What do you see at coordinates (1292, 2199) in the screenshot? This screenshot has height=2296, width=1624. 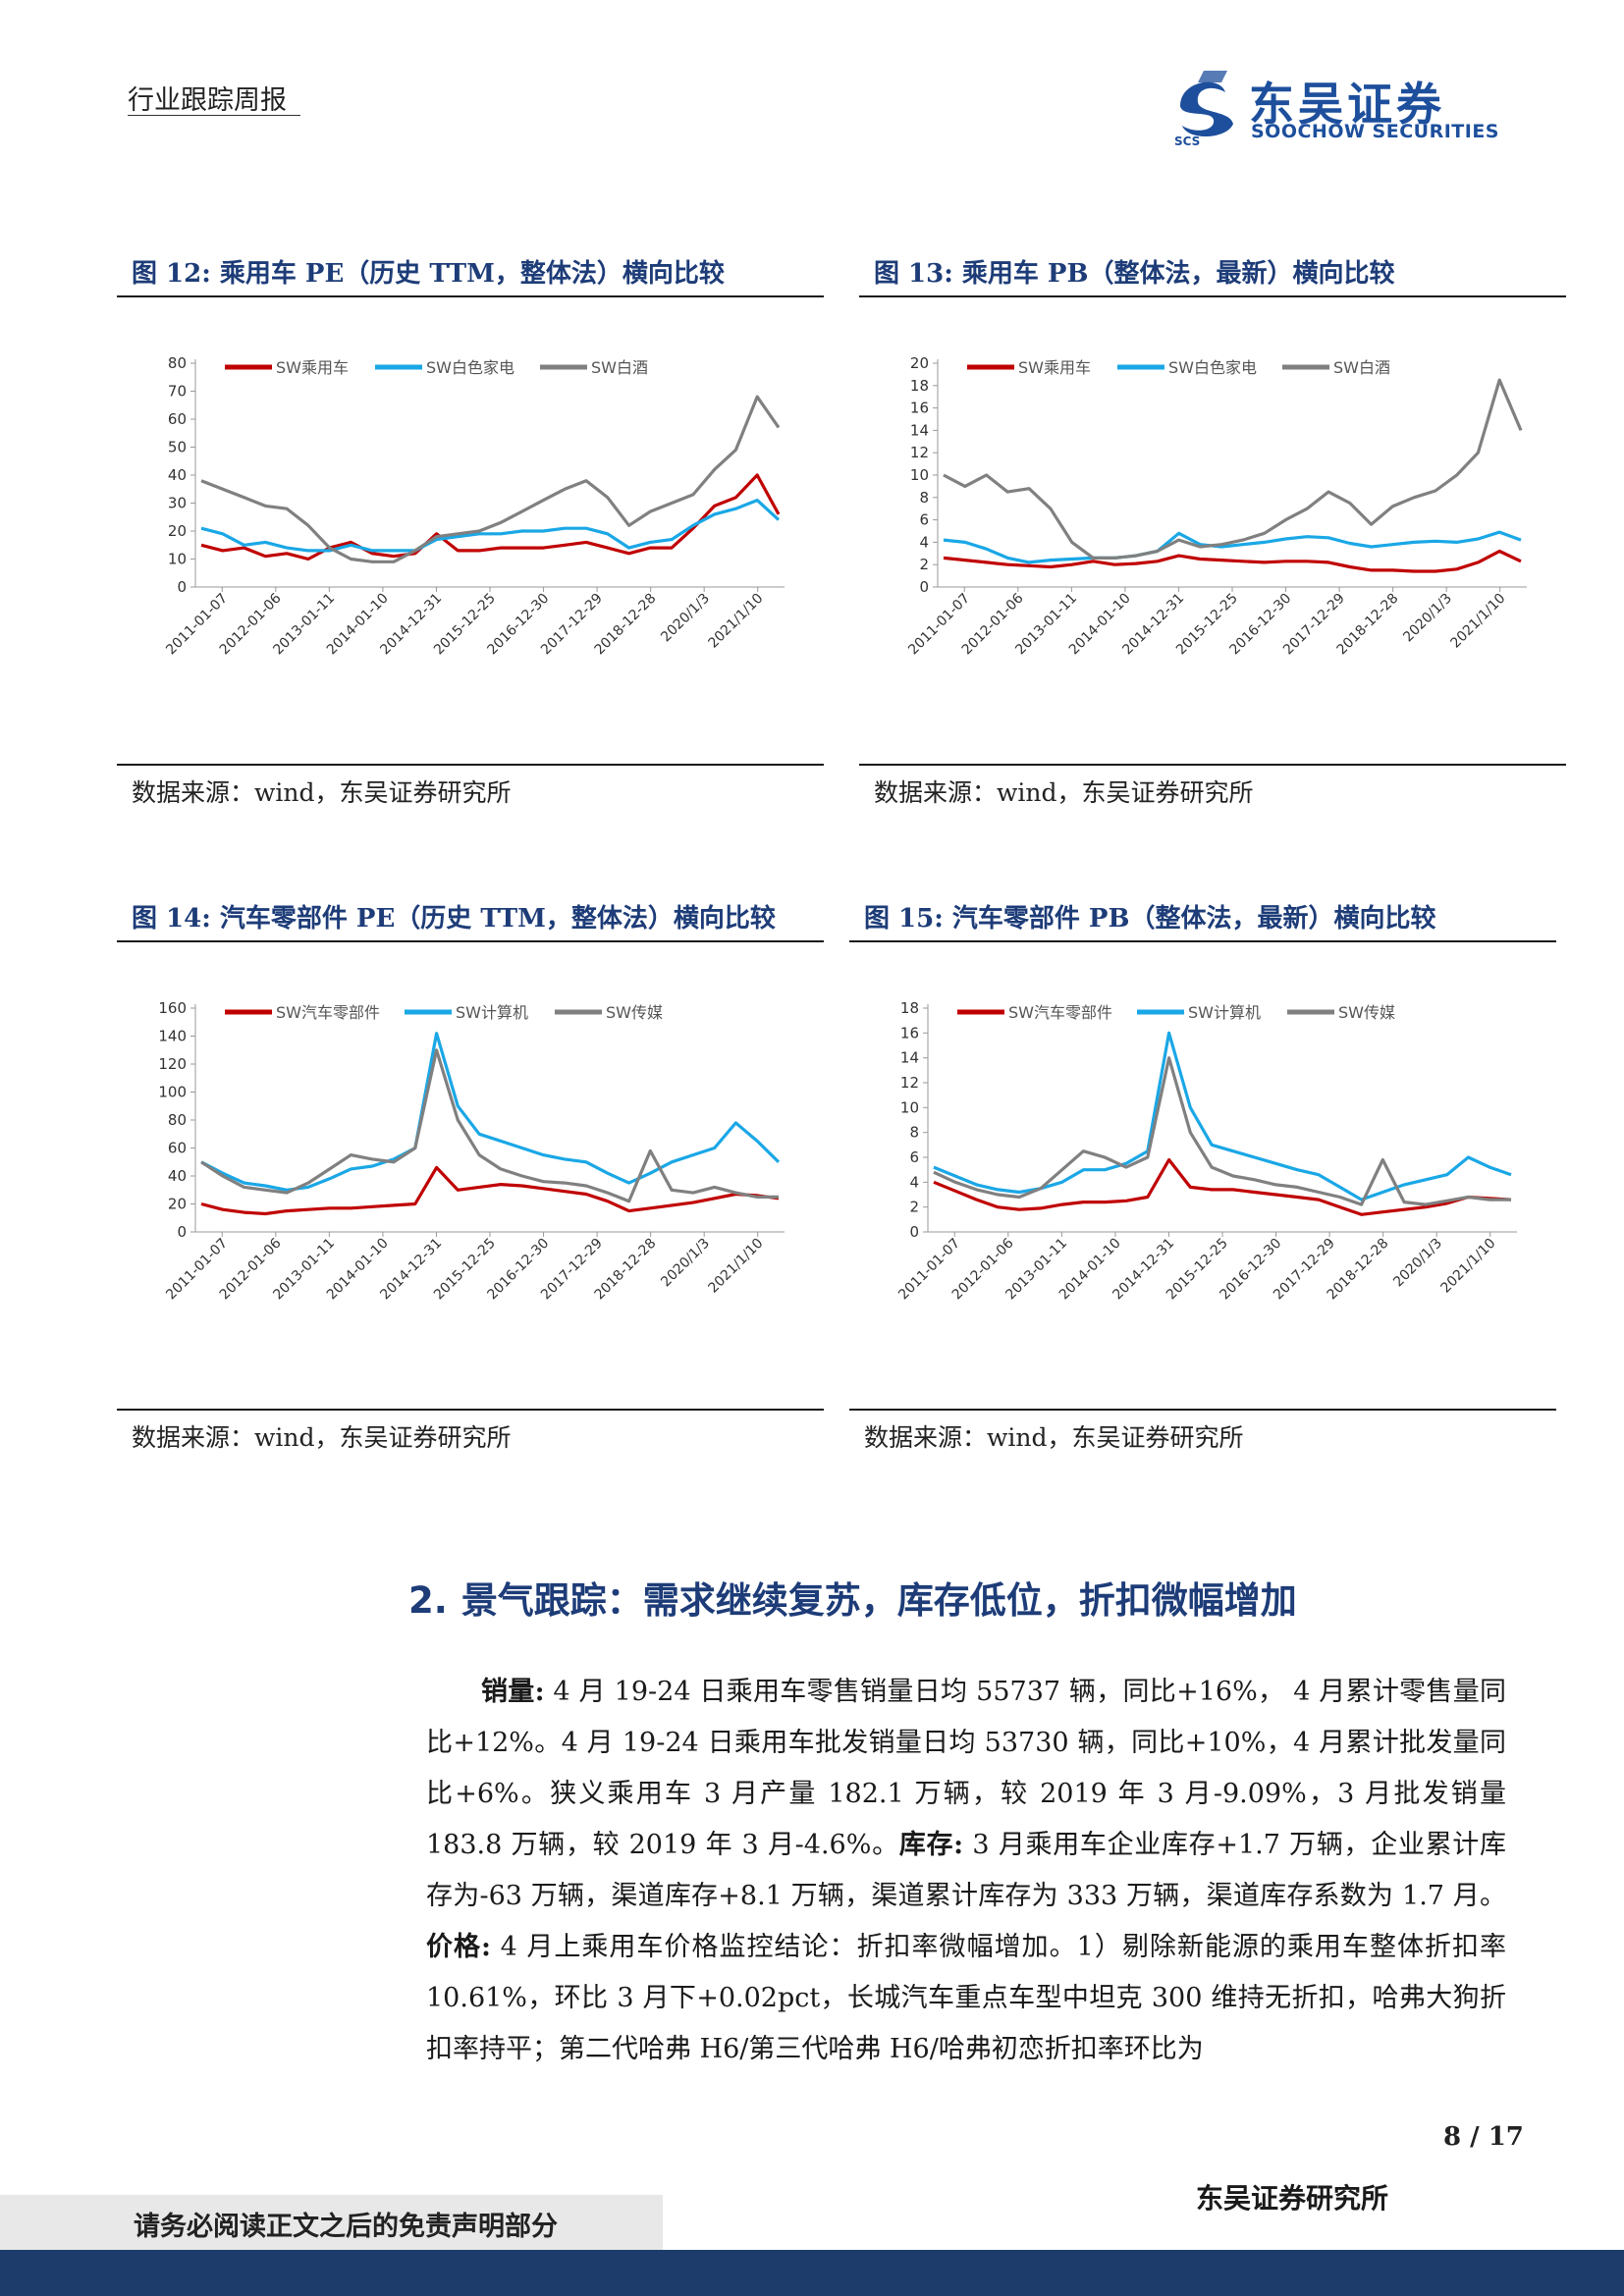 I see `footer-institute: 东吴证券研究所` at bounding box center [1292, 2199].